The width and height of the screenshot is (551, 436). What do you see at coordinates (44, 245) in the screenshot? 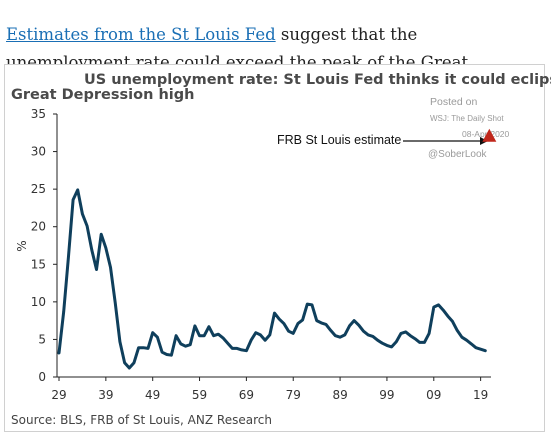
I see `y-axis: 0 5 10 15 20 25 30 35` at bounding box center [44, 245].